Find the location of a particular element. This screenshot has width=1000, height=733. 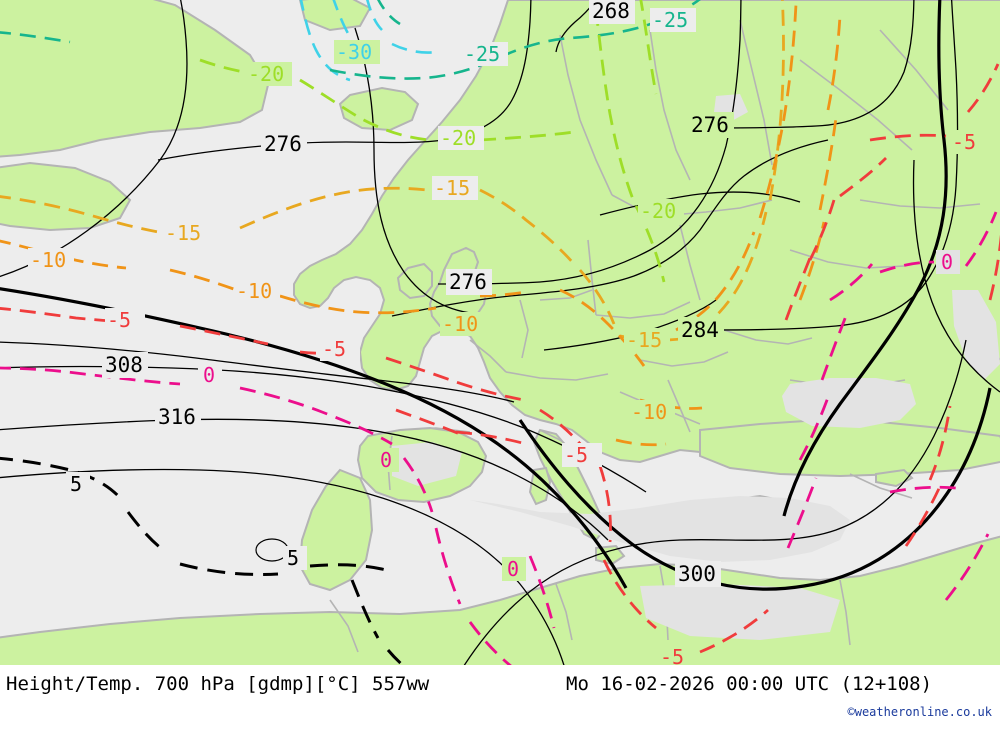

border-ukraine is located at coordinates (847, 259).